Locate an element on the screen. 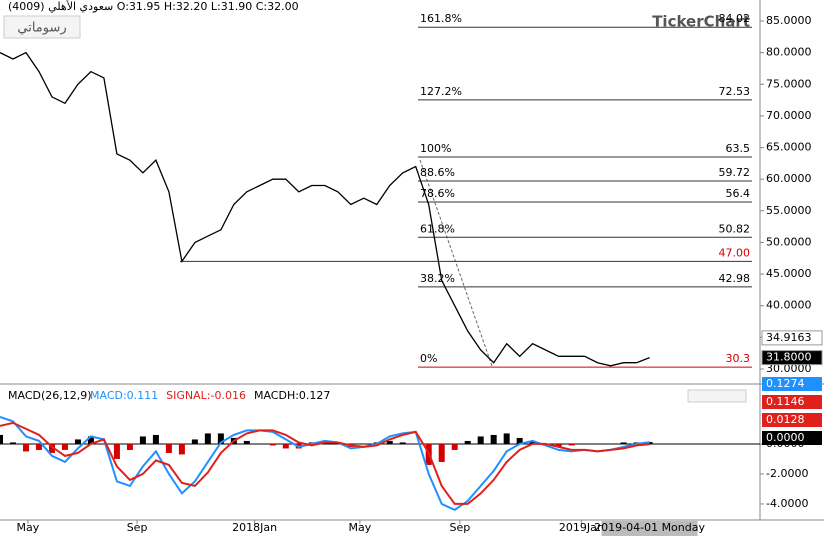  y-tick-label: 80.0000 is located at coordinates (789, 52).